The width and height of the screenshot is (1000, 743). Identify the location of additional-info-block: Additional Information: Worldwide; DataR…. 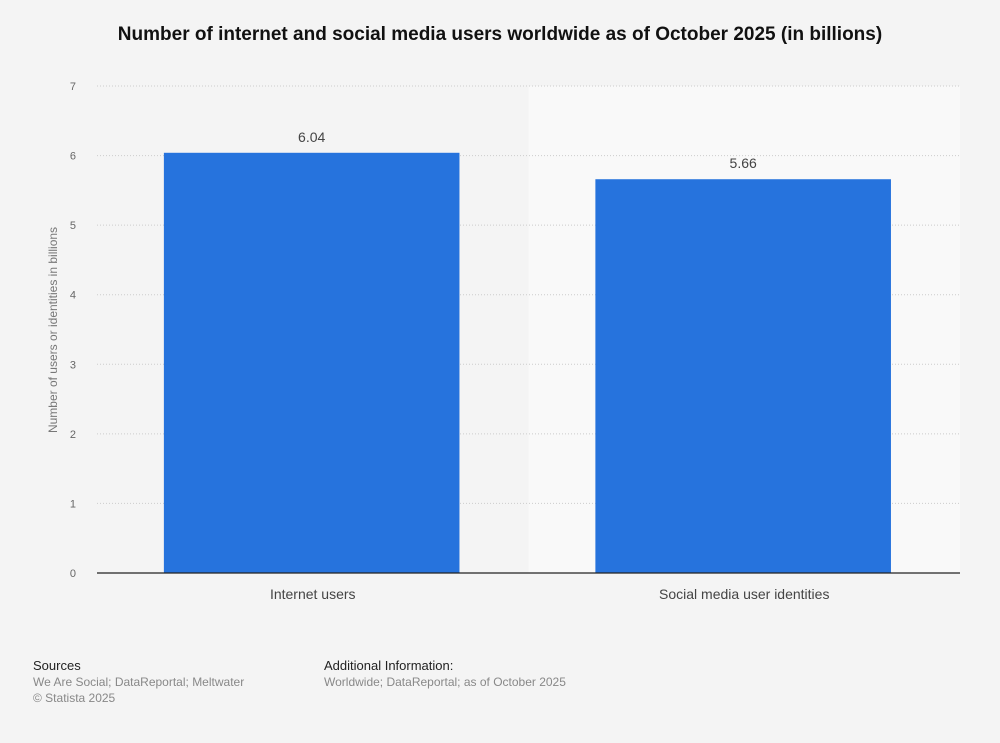
(445, 674).